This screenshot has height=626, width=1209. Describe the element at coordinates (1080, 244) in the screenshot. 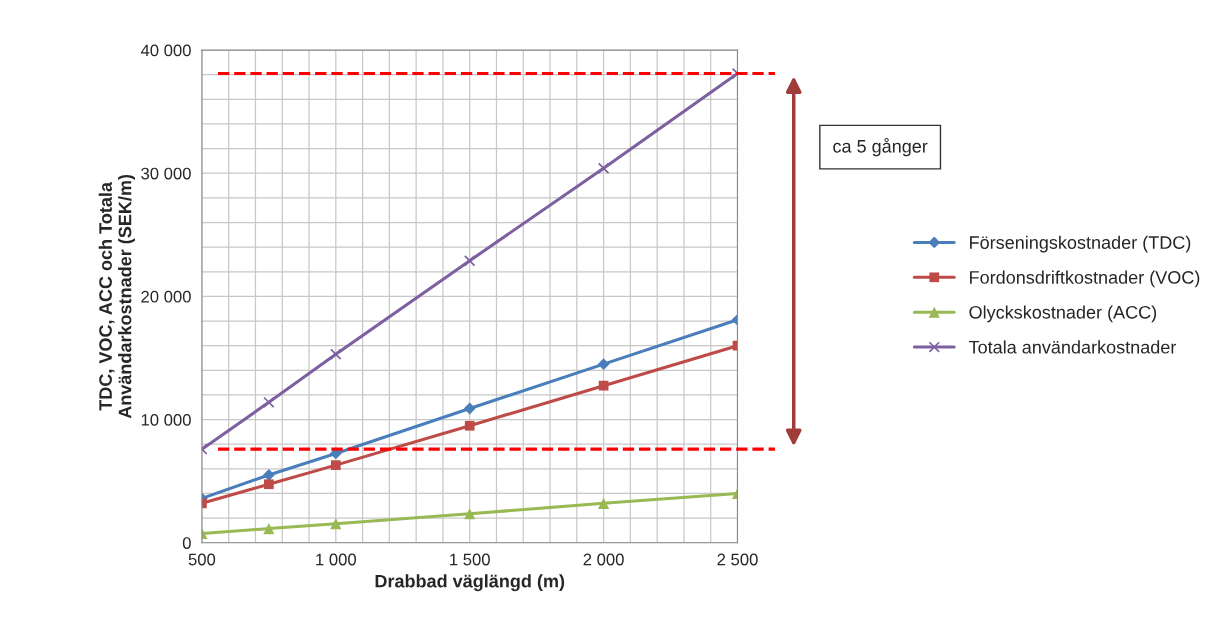

I see `legend-label: Förseningskostnader (TDC)` at that location.